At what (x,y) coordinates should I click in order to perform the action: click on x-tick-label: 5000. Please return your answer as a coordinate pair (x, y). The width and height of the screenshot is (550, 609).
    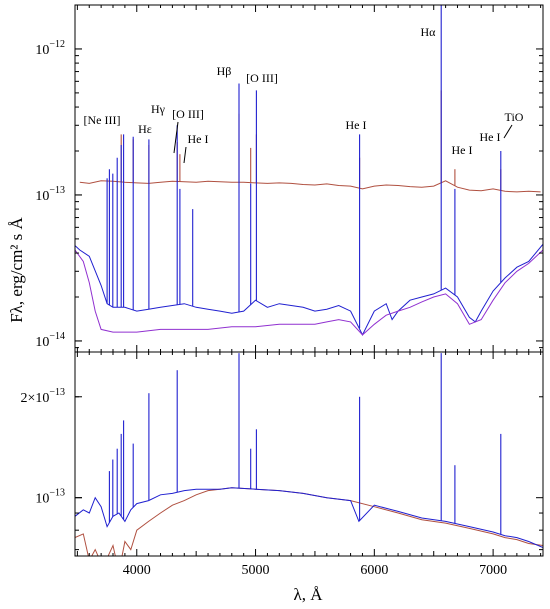
    Looking at the image, I should click on (256, 570).